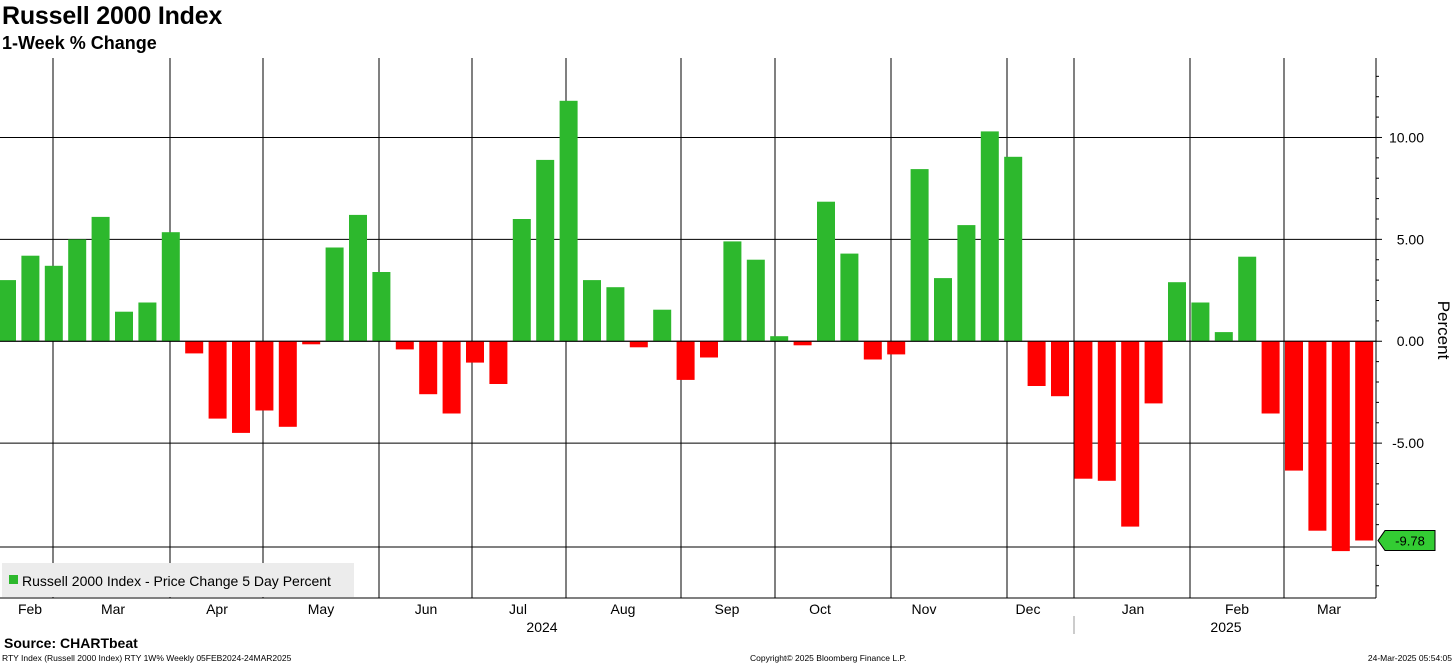 The width and height of the screenshot is (1456, 665). What do you see at coordinates (828, 658) in the screenshot?
I see `footer-copyright: Copyright© 2025 Bloomberg Finance L.P.` at bounding box center [828, 658].